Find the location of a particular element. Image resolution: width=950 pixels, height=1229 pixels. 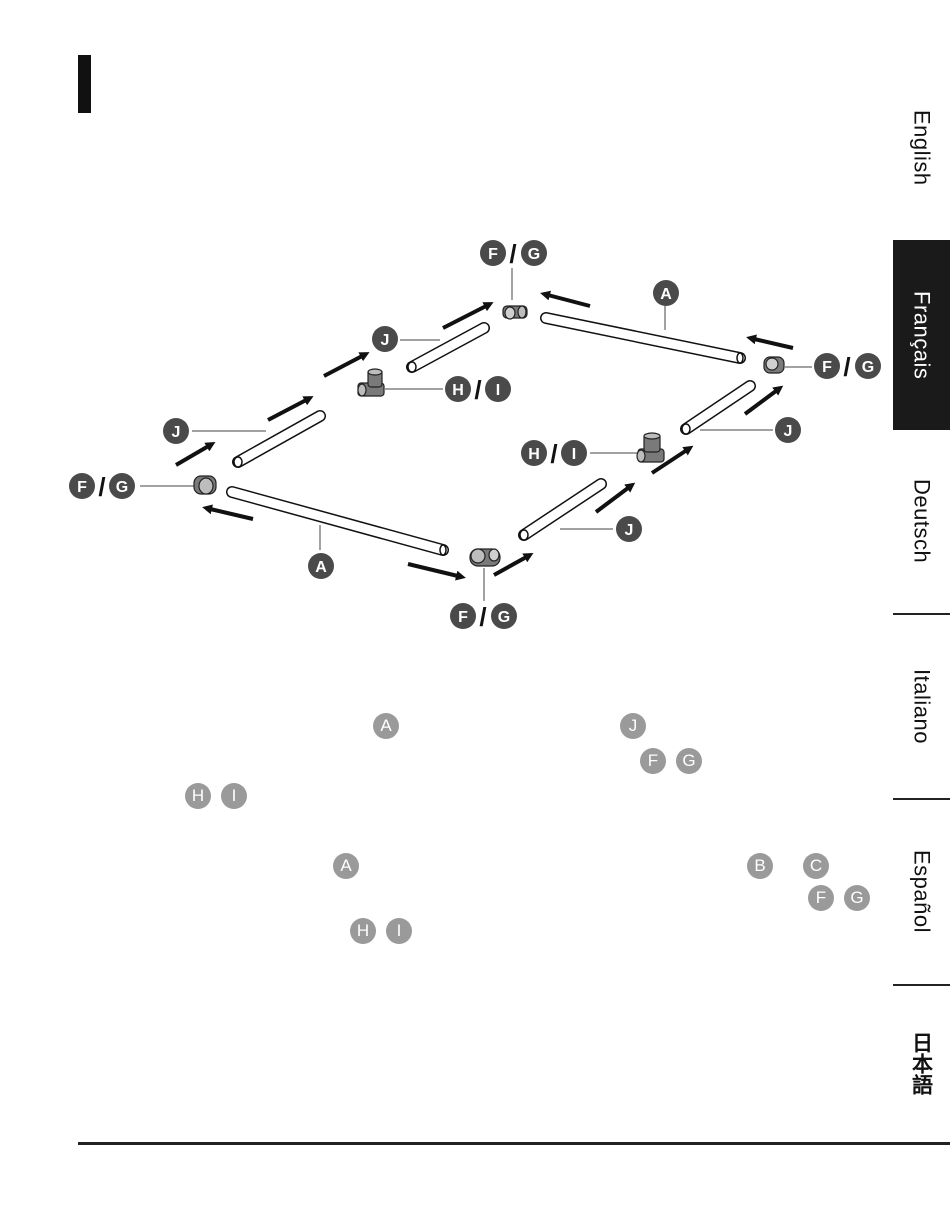

callout-j-right-upper: J is located at coordinates (788, 430).